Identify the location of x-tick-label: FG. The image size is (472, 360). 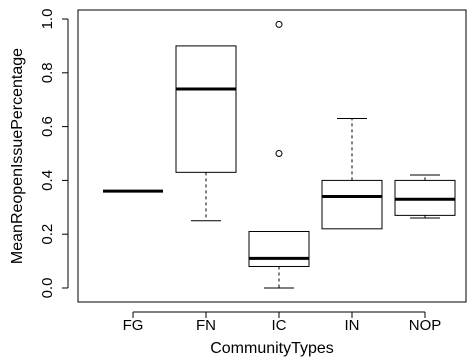
(133, 325).